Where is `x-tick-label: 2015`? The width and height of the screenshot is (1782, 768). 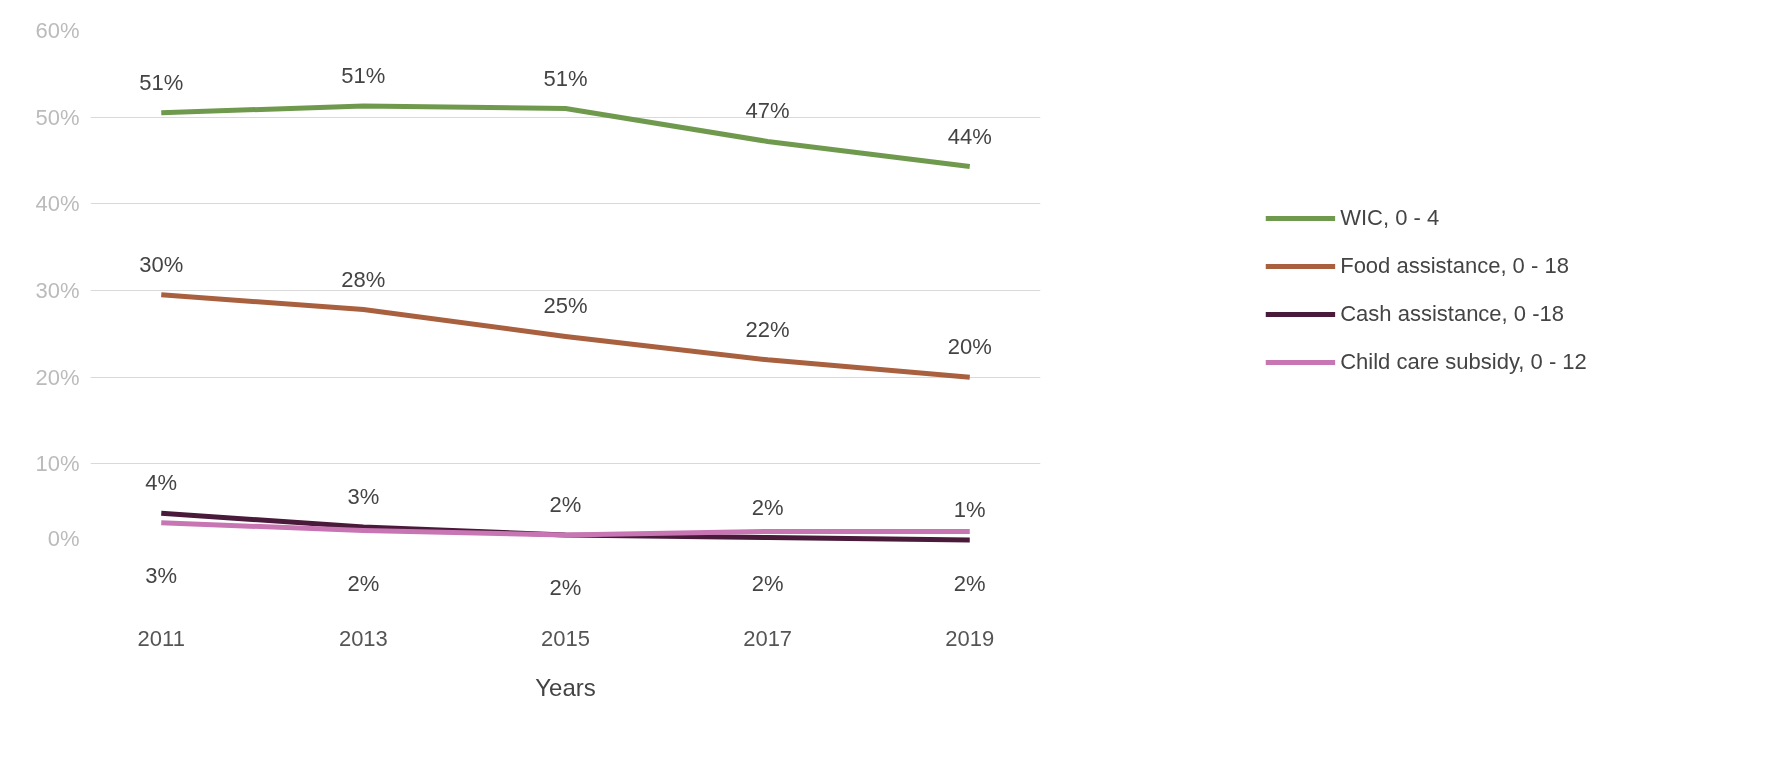
x-tick-label: 2015 is located at coordinates (565, 638).